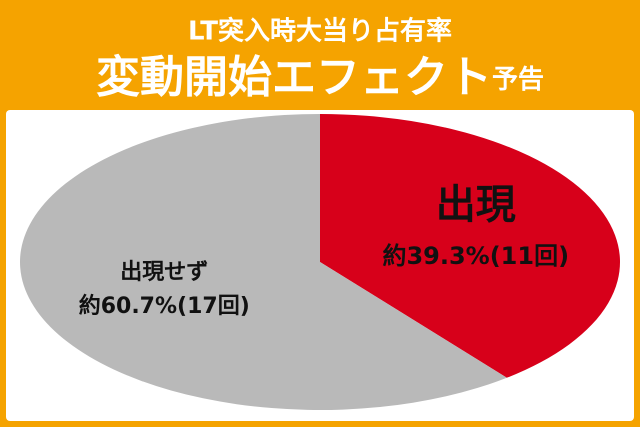 The width and height of the screenshot is (640, 427). I want to click on chart-title: LT突入時大当り占有率, so click(320, 31).